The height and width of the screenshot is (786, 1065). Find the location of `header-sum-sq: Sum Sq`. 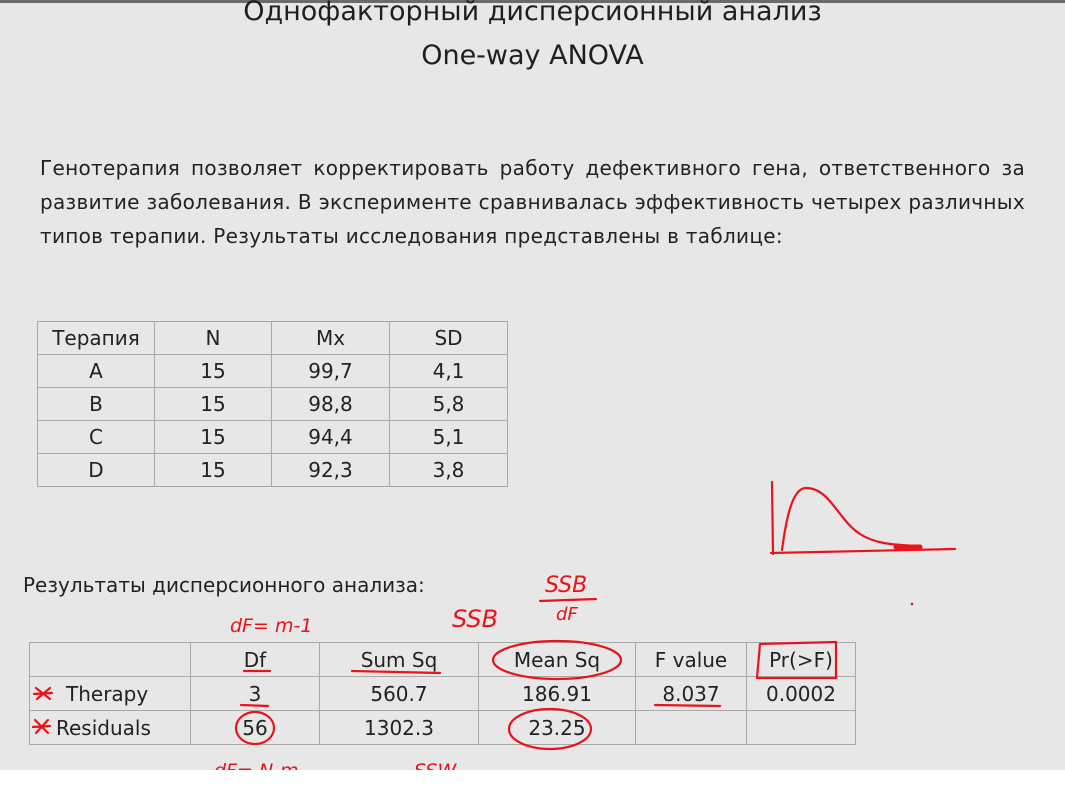

header-sum-sq: Sum Sq is located at coordinates (399, 659).